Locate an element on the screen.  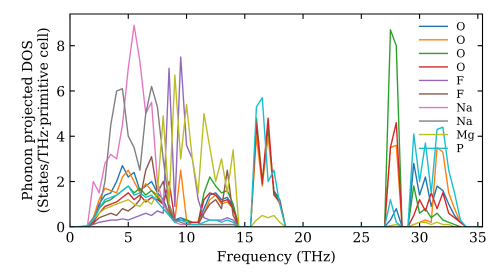
x-axis-title: Frequency (THz) is located at coordinates (276, 257).